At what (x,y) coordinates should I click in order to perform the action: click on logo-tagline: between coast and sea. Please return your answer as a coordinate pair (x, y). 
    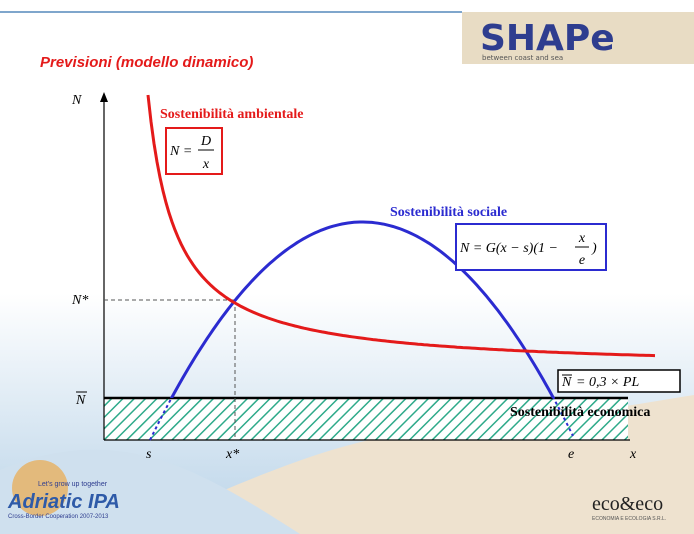
    Looking at the image, I should click on (522, 58).